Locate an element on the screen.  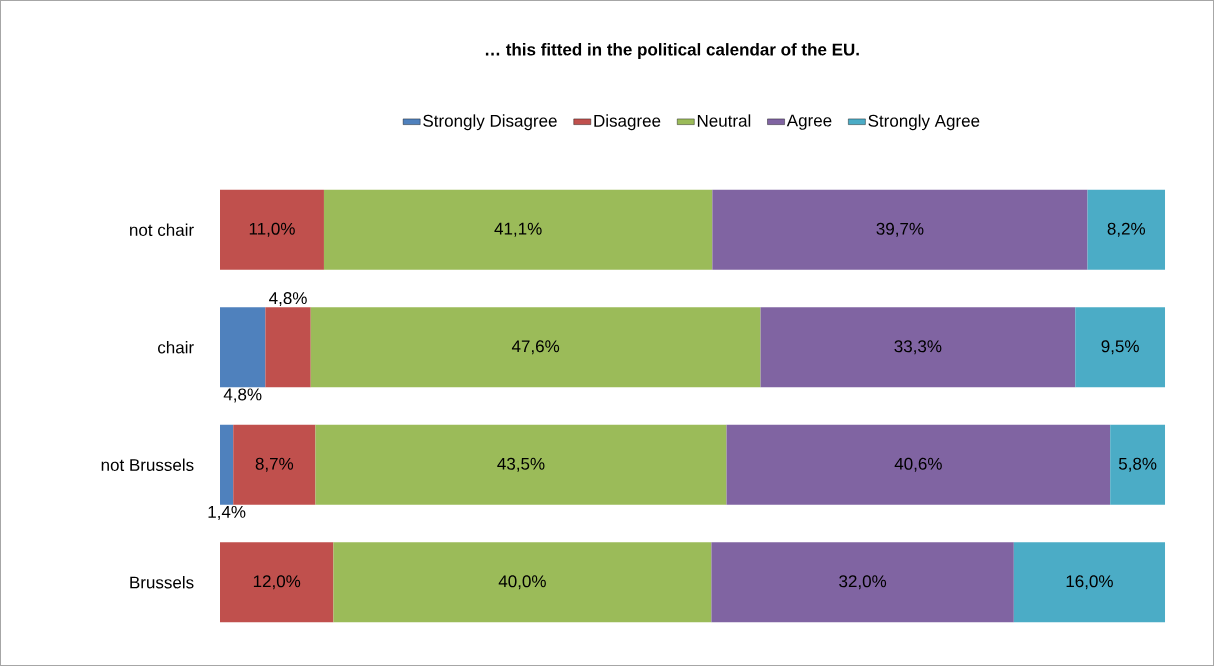
data-label: 40,0% is located at coordinates (522, 582).